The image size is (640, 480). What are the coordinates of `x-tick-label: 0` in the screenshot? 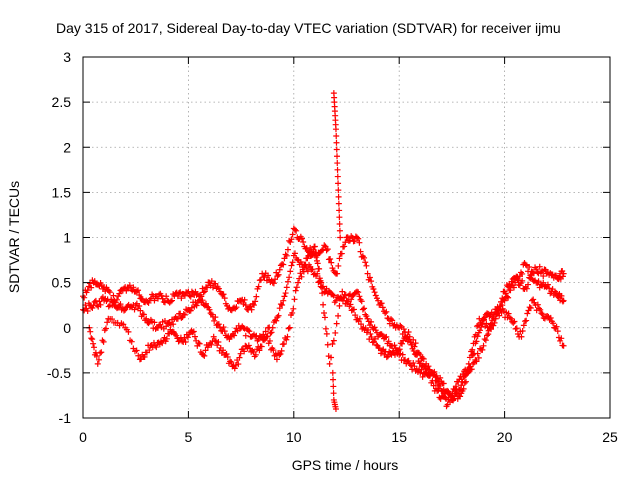 It's located at (83, 437).